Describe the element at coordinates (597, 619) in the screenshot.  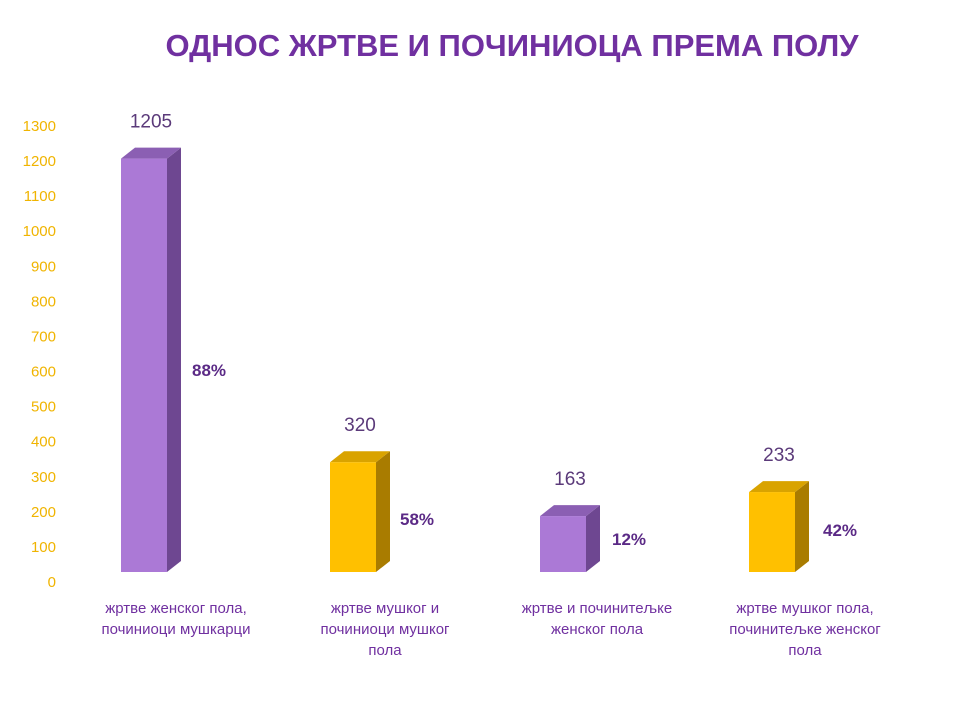
I see `category-label: жртве и починитељке женског пола` at that location.